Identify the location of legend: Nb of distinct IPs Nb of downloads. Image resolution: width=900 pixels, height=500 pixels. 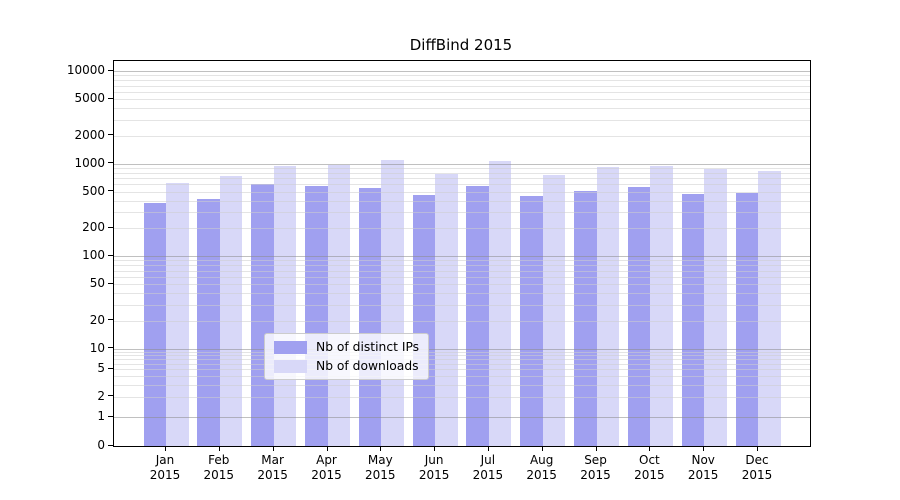
(347, 356).